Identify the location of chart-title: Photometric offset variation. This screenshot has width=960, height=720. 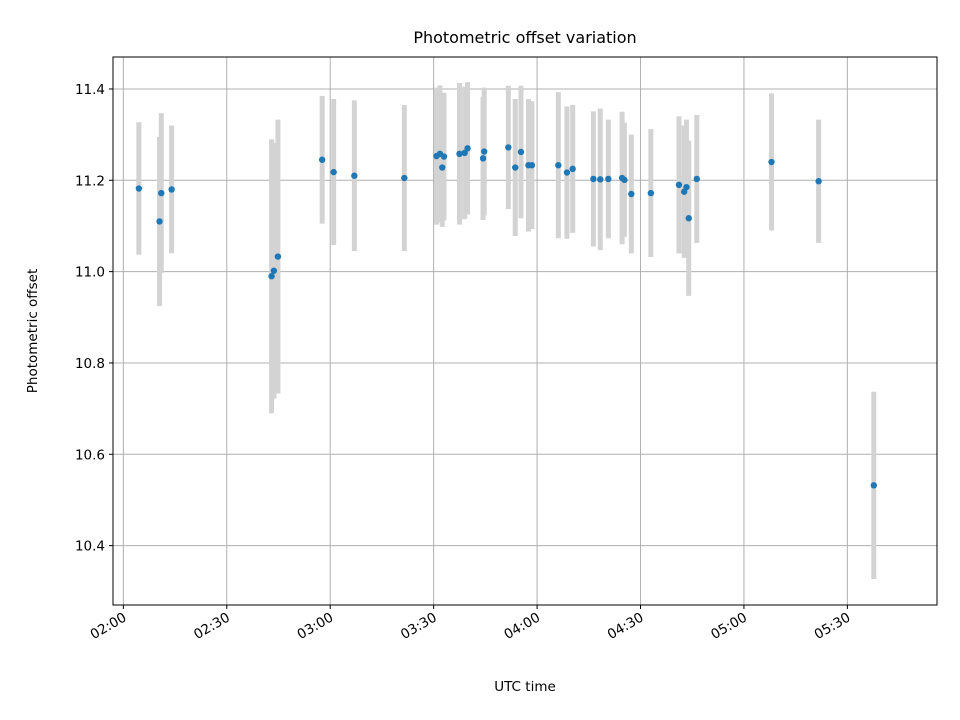
(524, 37).